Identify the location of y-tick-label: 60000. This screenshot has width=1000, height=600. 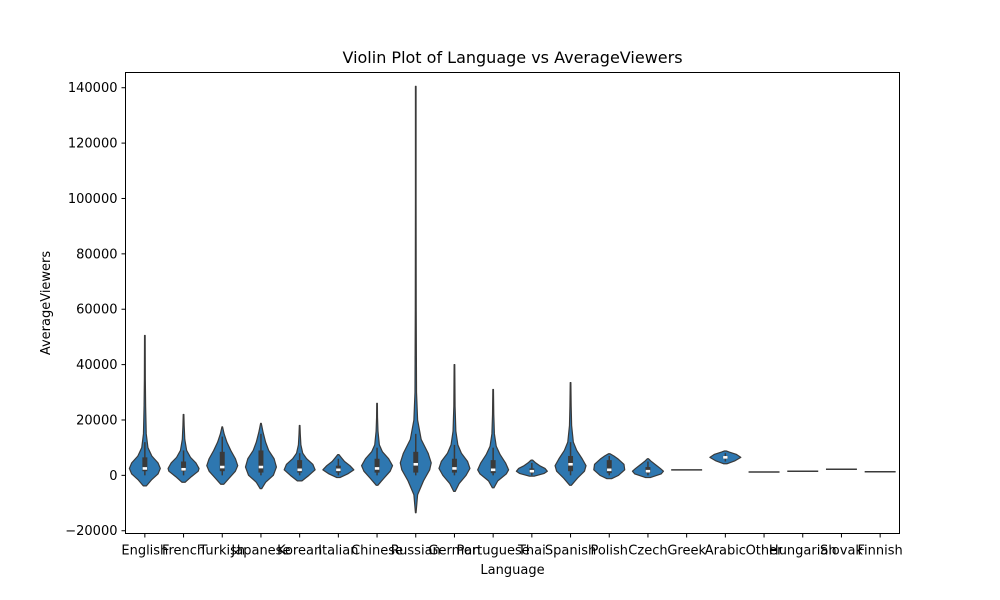
(96, 310).